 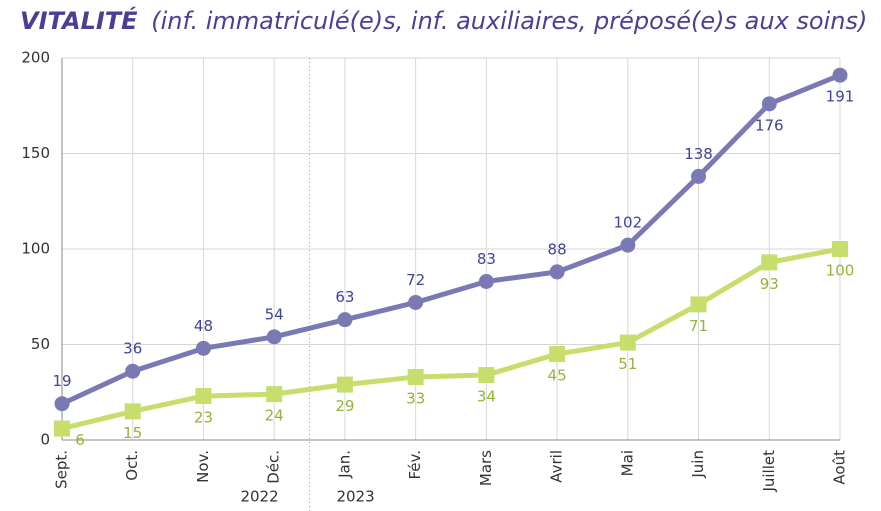 I want to click on data-label: 19, so click(x=61, y=381).